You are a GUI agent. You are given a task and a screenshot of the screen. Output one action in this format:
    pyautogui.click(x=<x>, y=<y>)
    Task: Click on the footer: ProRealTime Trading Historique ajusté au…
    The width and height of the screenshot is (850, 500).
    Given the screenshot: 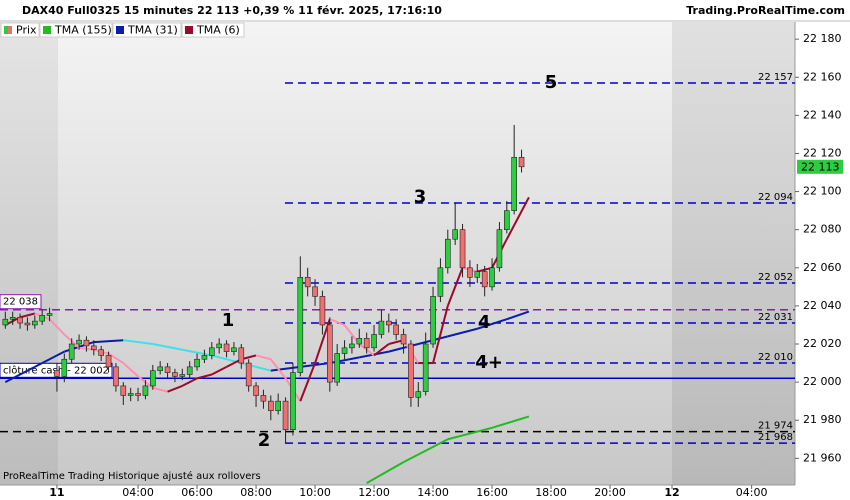 What is the action you would take?
    pyautogui.click(x=132, y=476)
    